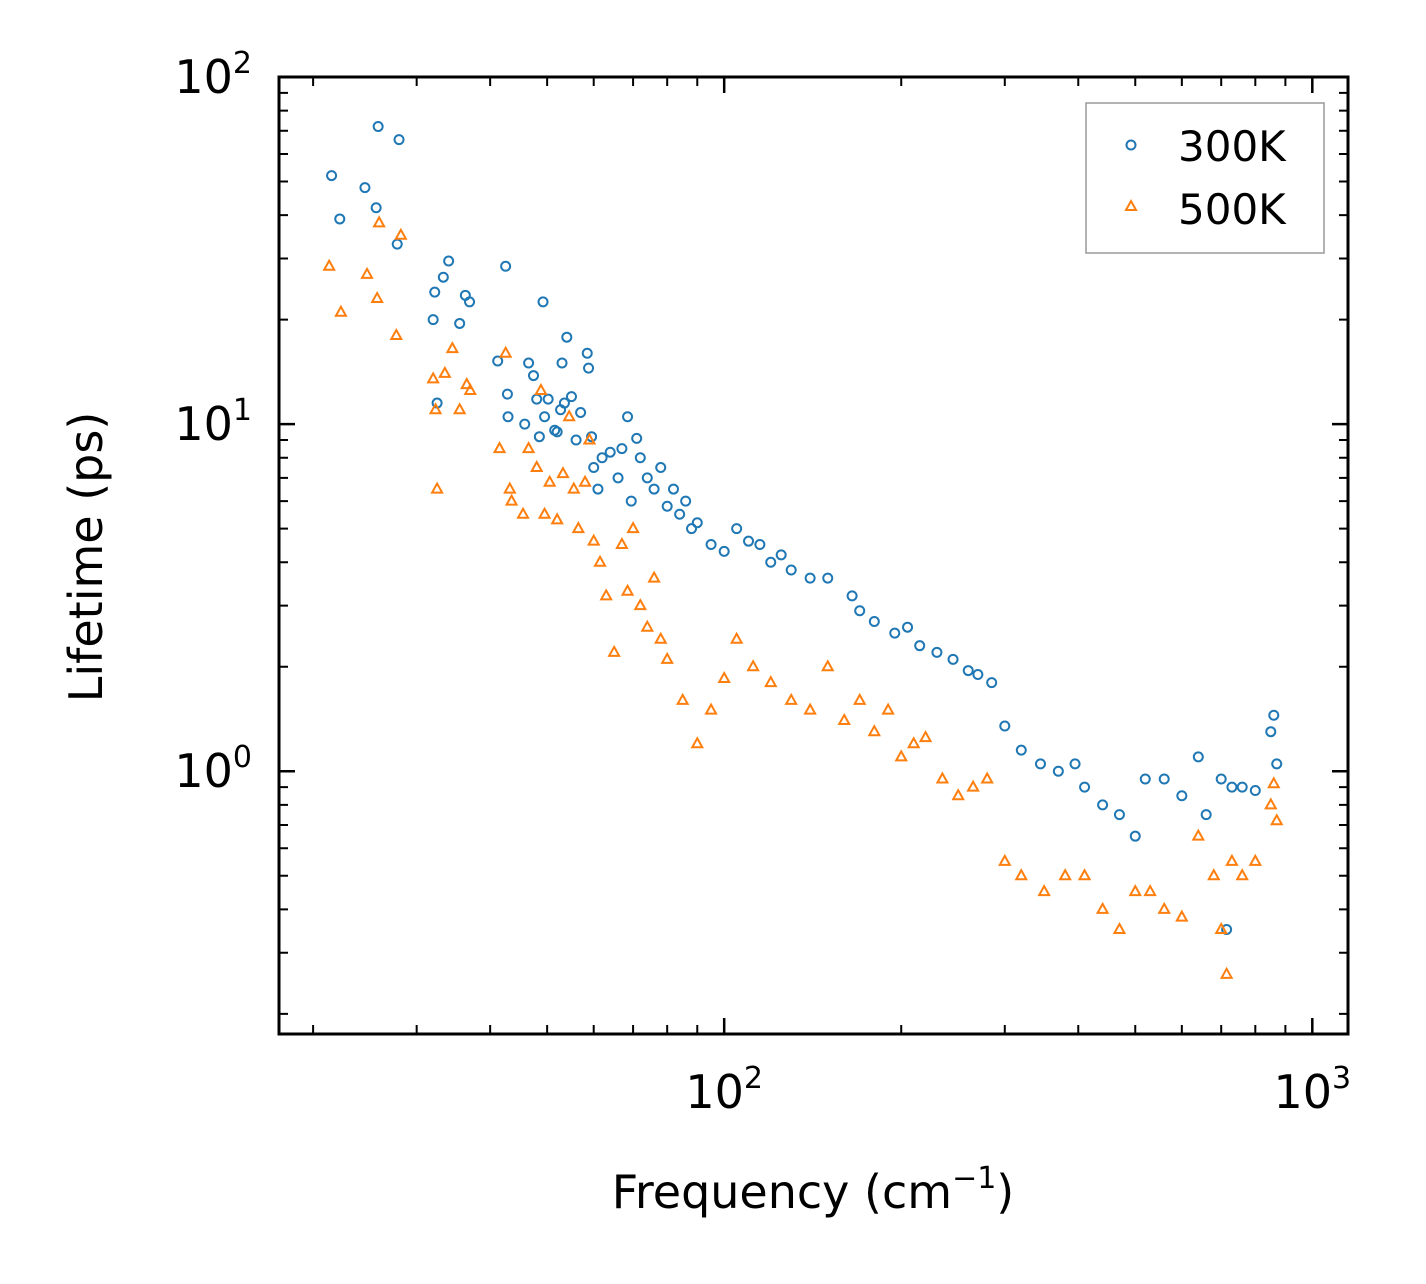 This screenshot has height=1284, width=1426. Describe the element at coordinates (1232, 209) in the screenshot. I see `legend-label-500k: 500K` at that location.